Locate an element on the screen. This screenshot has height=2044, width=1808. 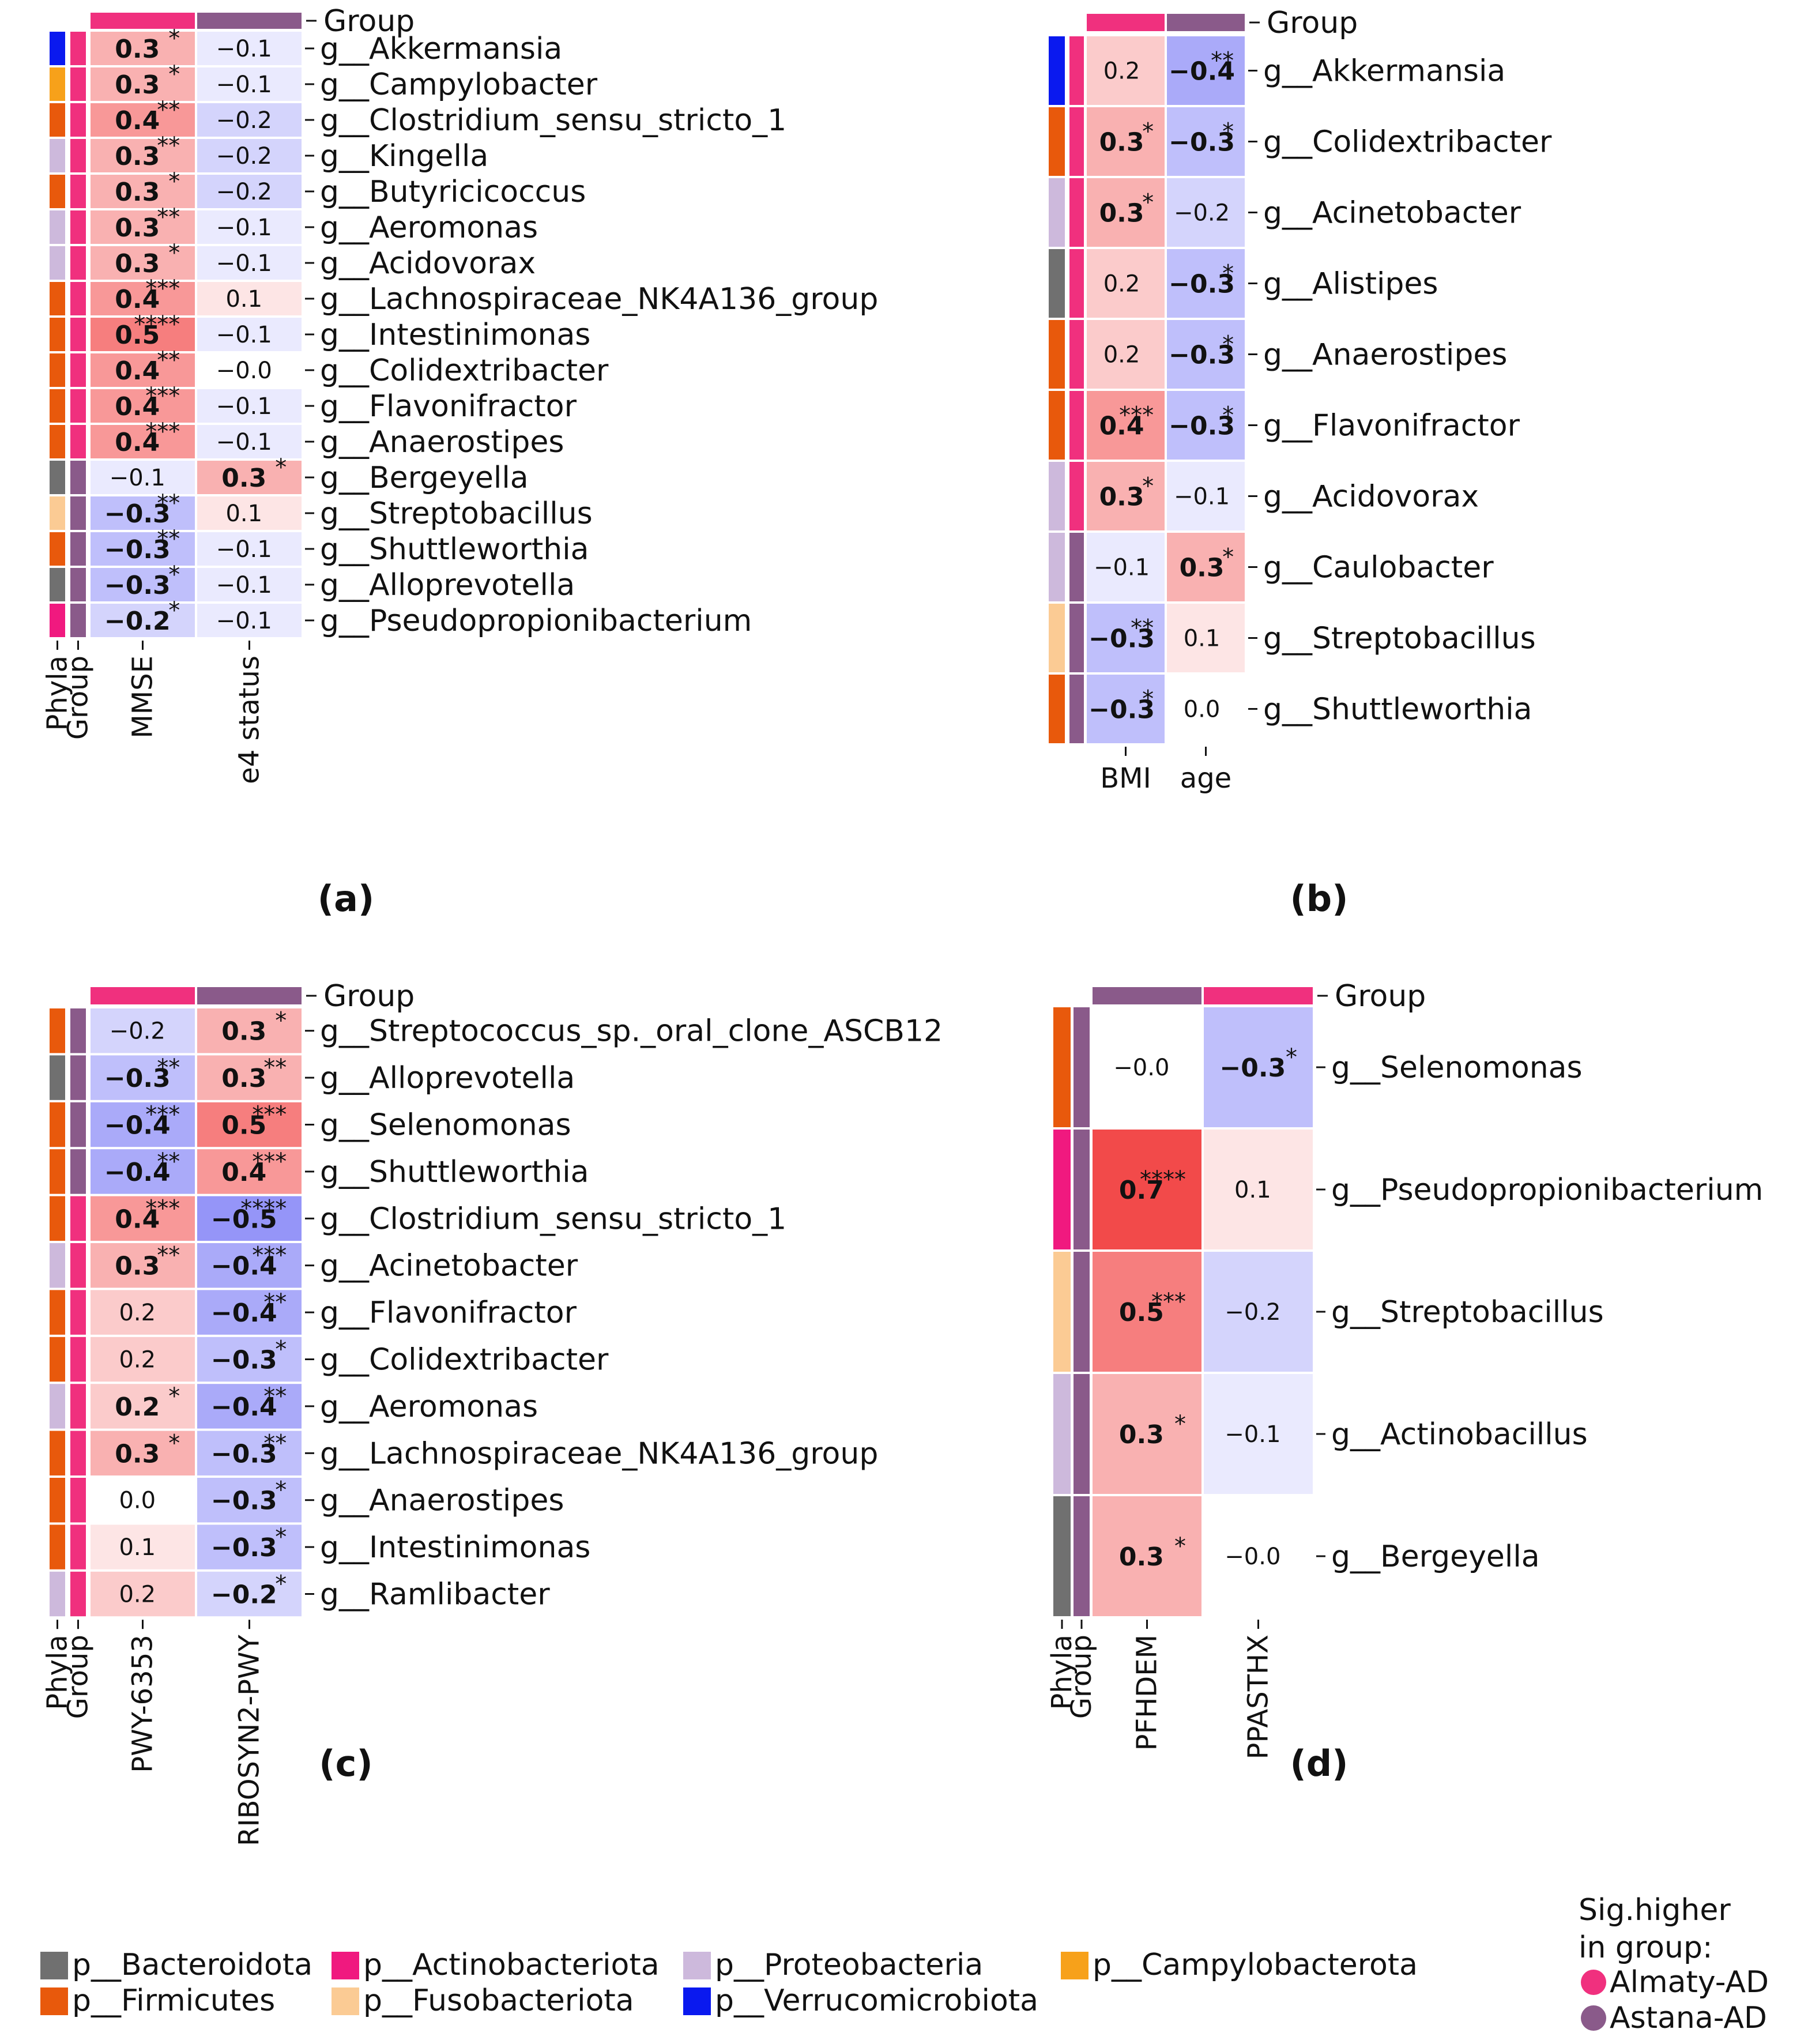
cell-g-lachnospiraceae-nk4a136-group-e4-status is located at coordinates (249, 299).